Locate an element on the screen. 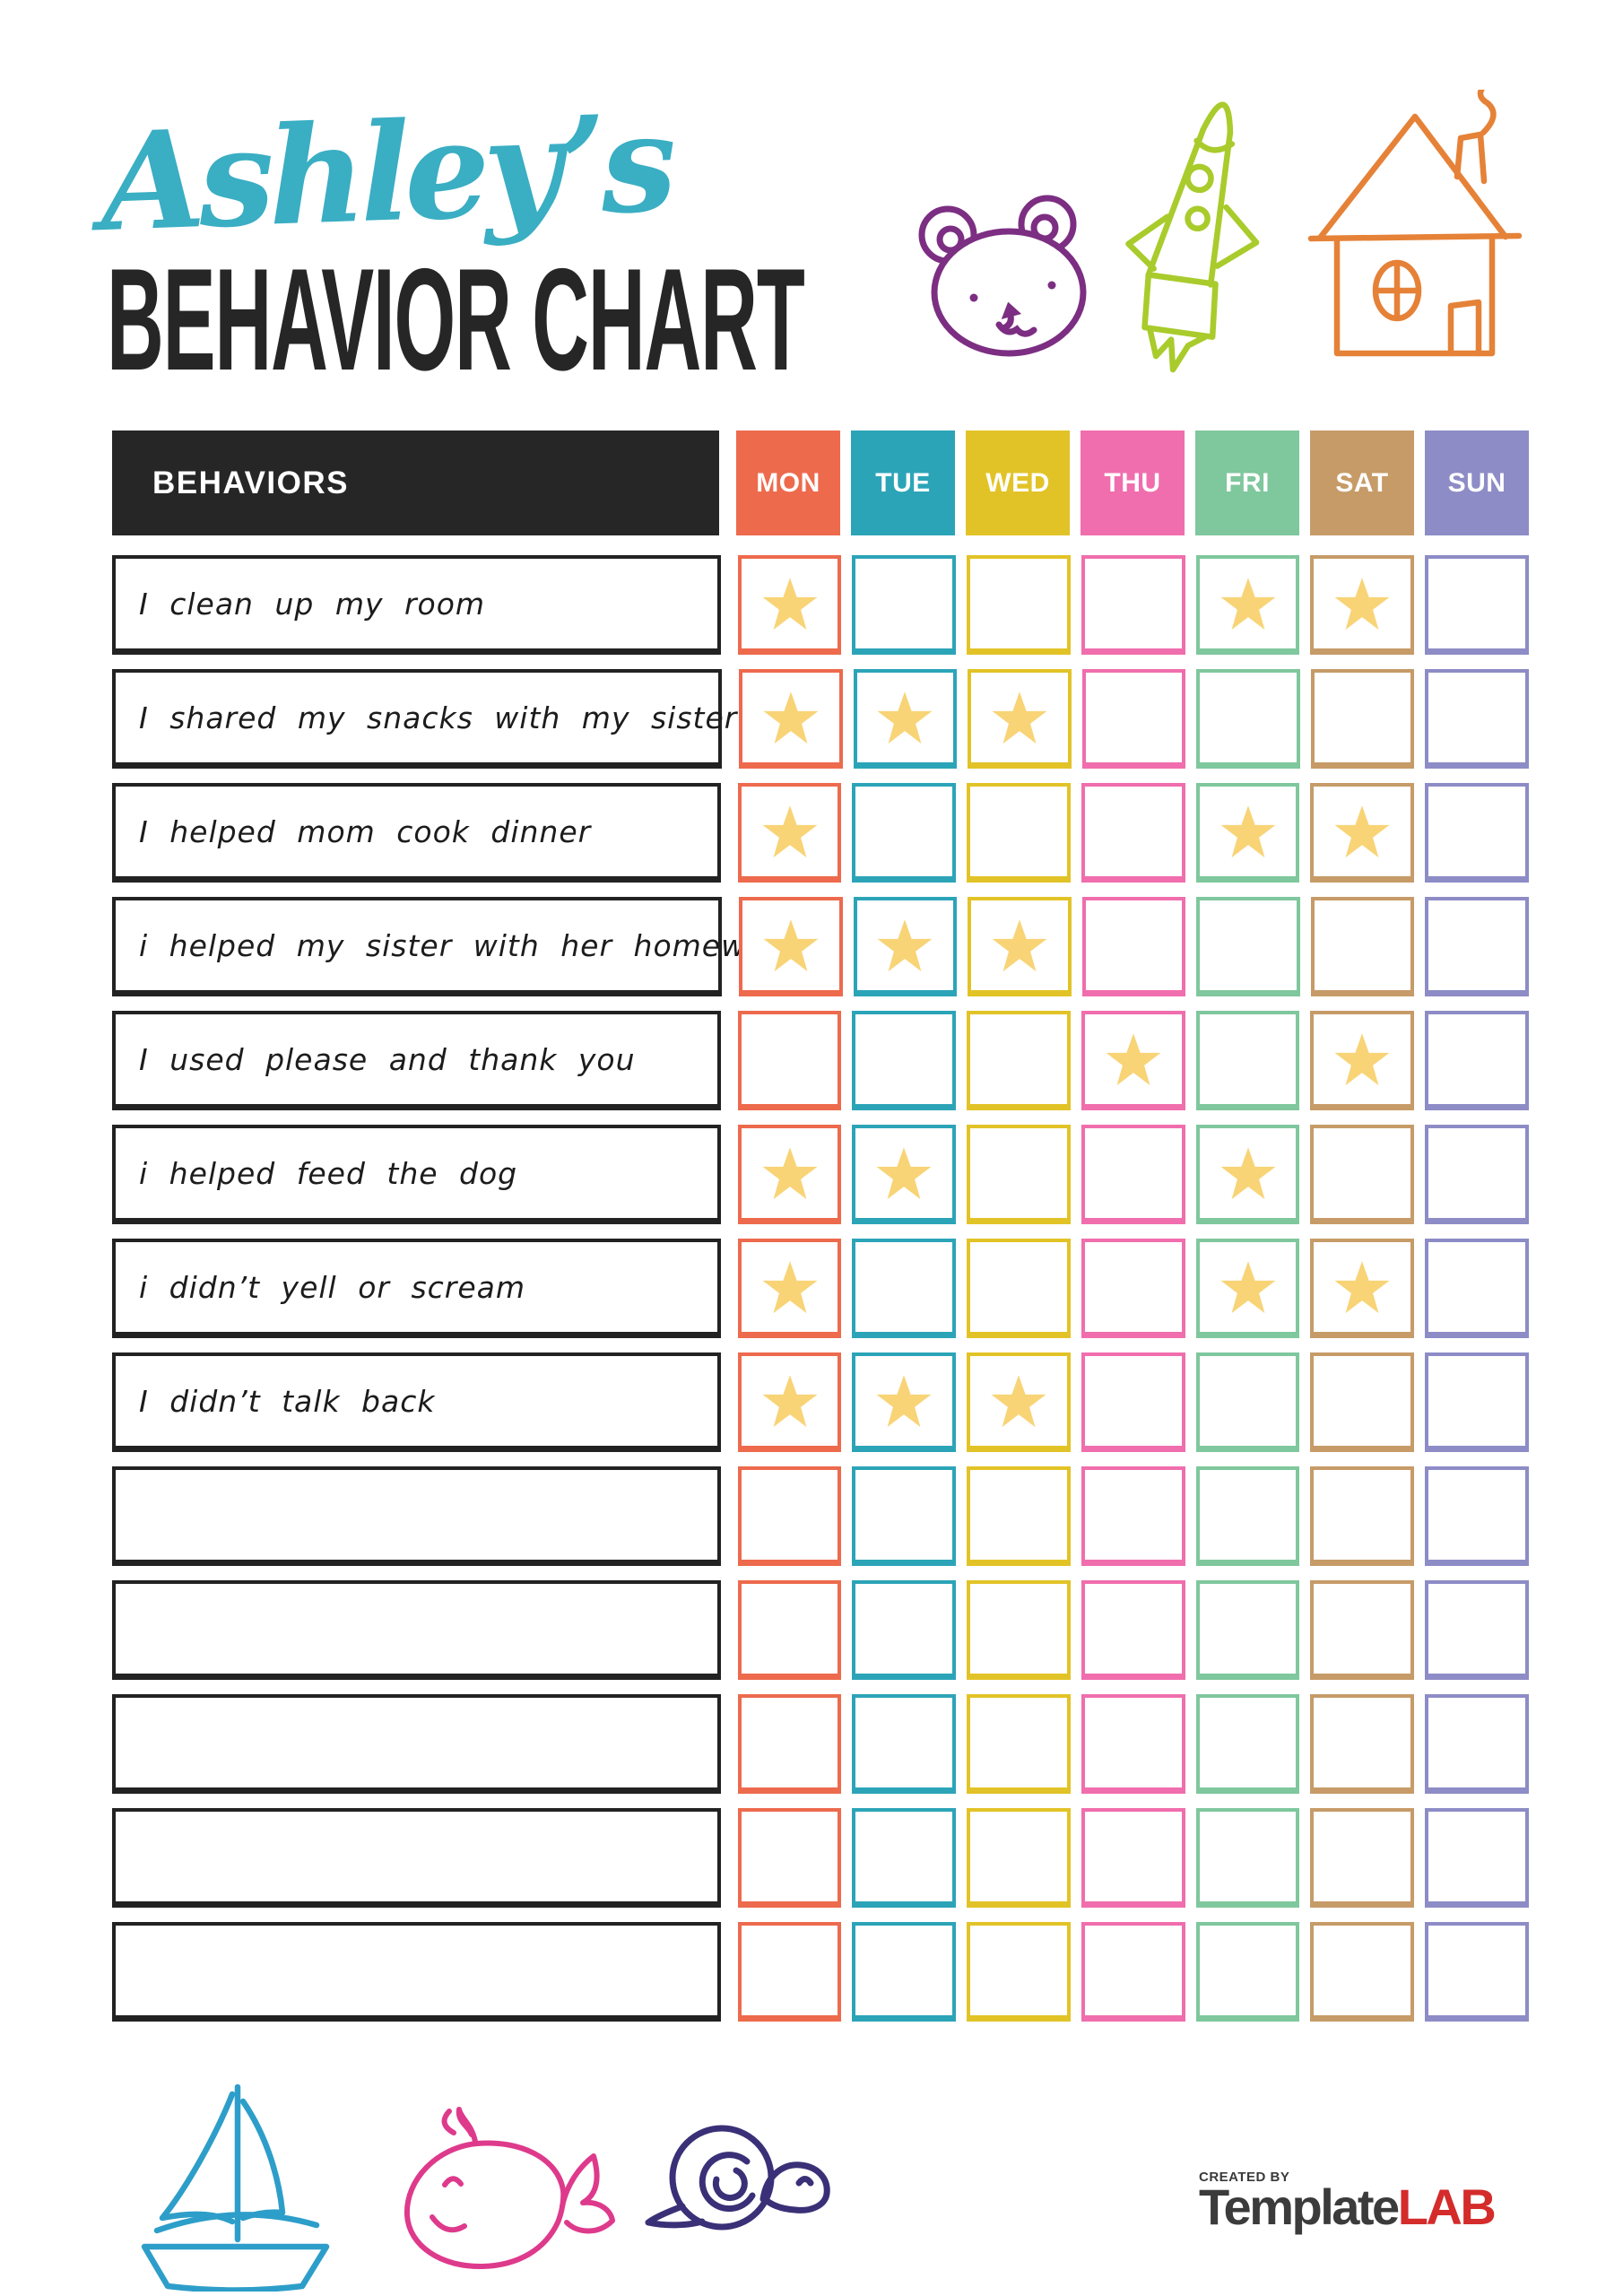  behavior-label-box: i didn’t yell or scream is located at coordinates (416, 1288).